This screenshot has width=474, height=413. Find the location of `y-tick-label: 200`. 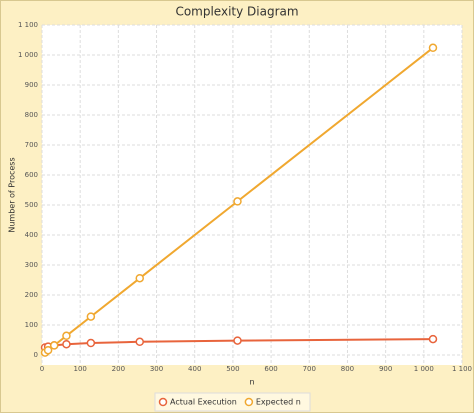

y-tick-label: 200 is located at coordinates (31, 295).